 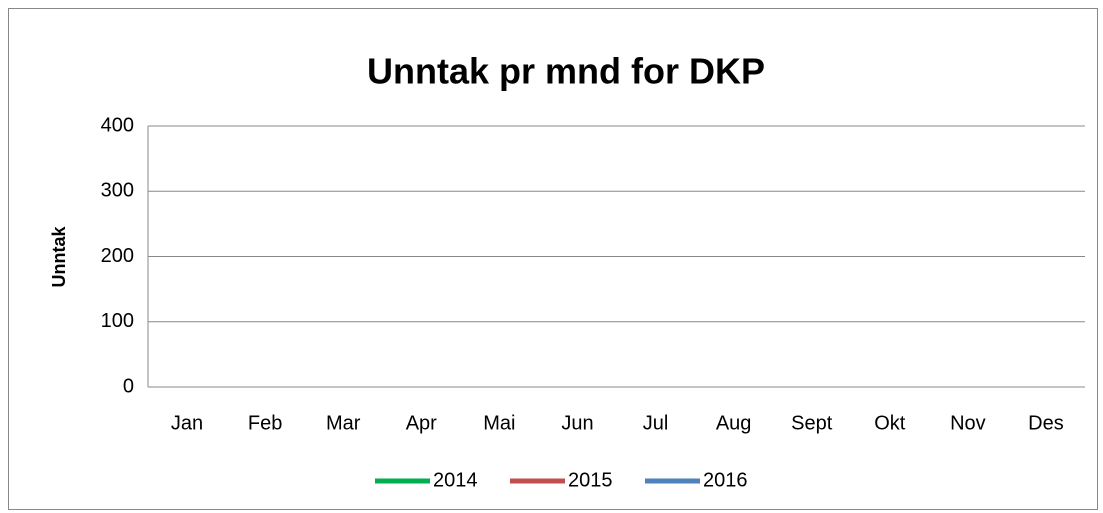 I want to click on y-tick-label: 400, so click(x=117, y=125).